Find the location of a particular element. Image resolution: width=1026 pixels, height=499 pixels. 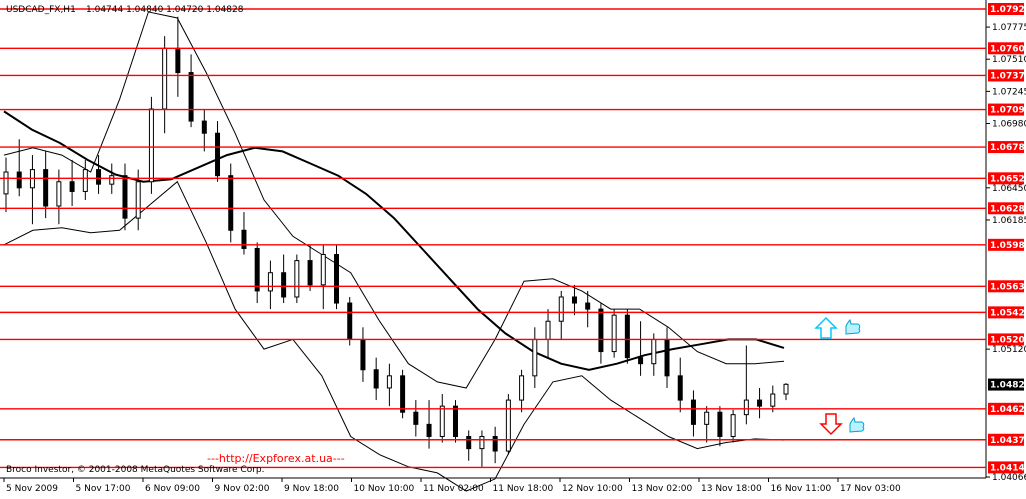

price-level-label: 1.04628 is located at coordinates (1008, 410).